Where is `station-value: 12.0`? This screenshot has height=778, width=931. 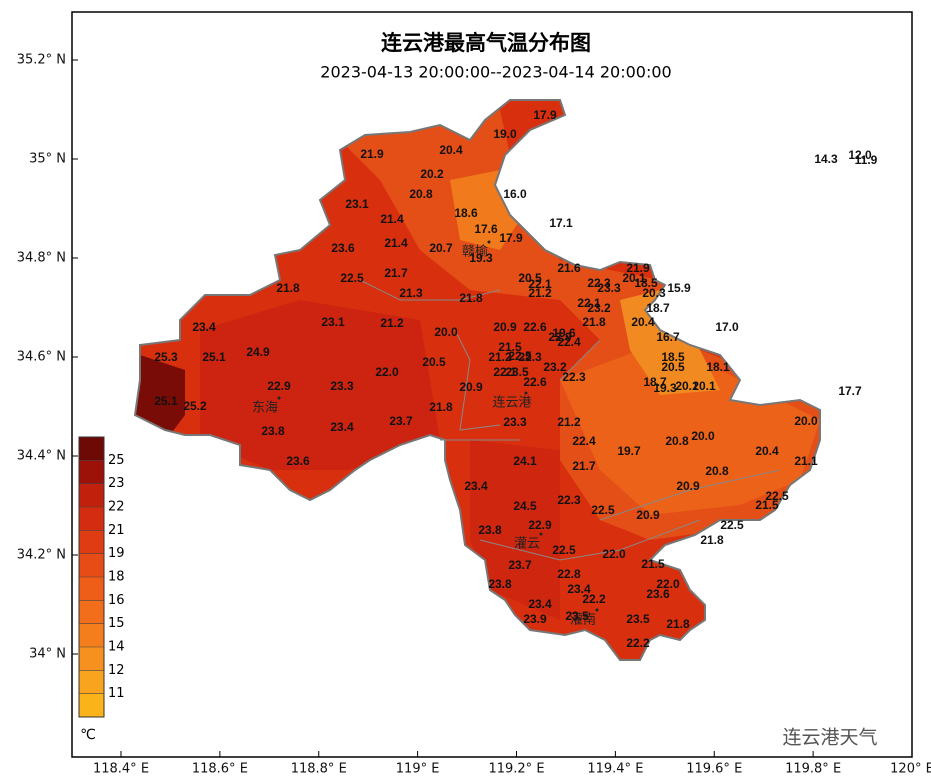
station-value: 12.0 is located at coordinates (860, 155).